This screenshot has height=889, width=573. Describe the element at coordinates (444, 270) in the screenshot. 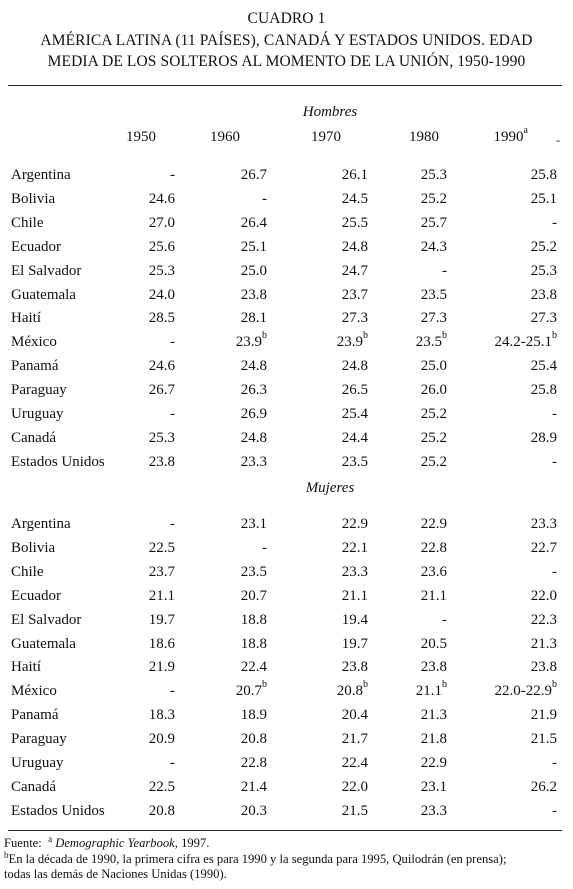

I see `row-value-1980: -` at that location.